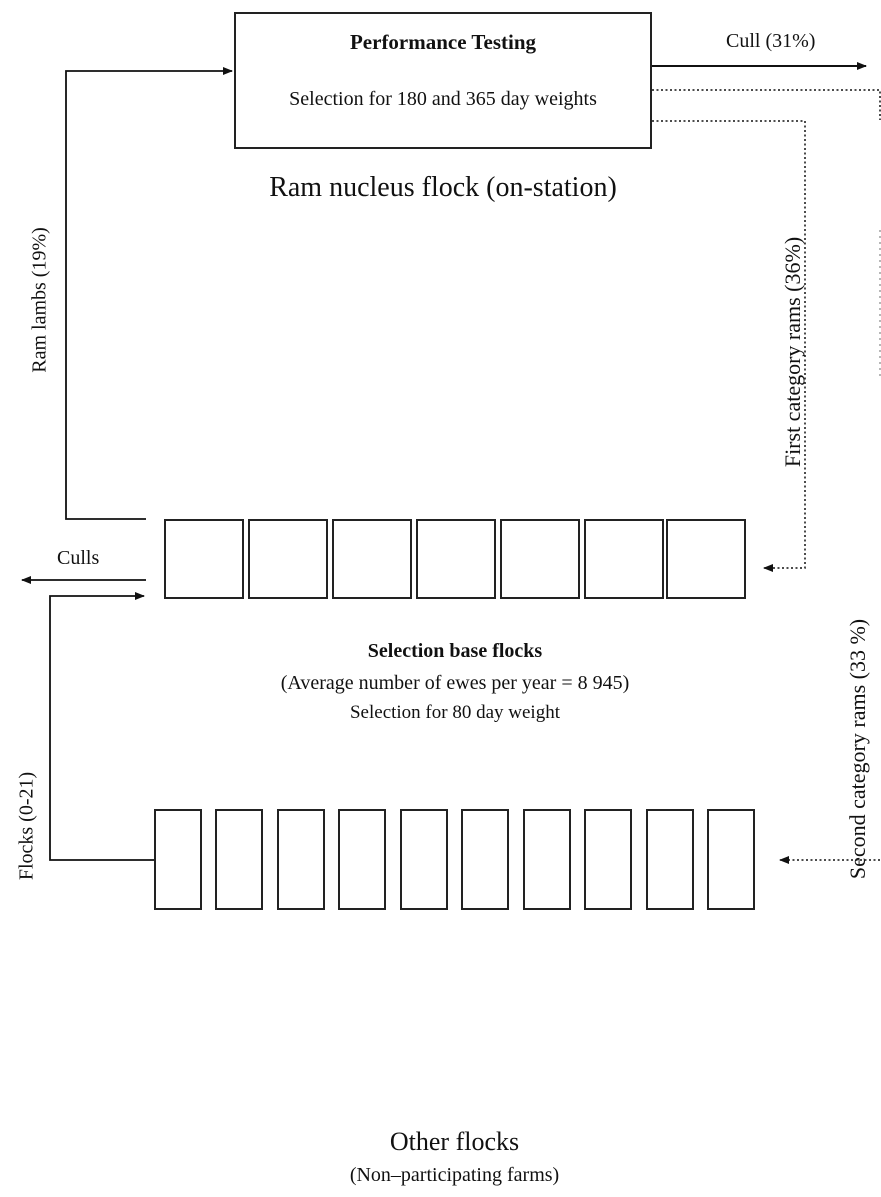  I want to click on cull-label: Cull (31%), so click(771, 41).